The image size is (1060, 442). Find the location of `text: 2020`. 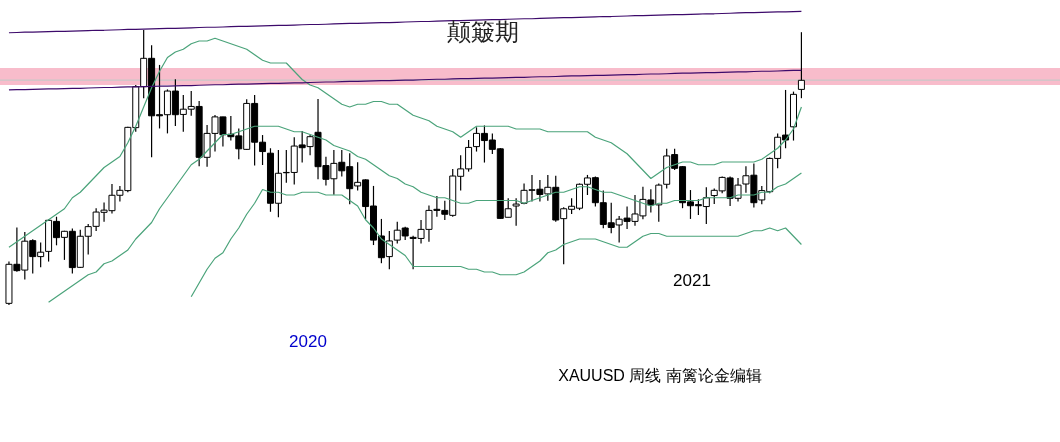

text: 2020 is located at coordinates (308, 341).